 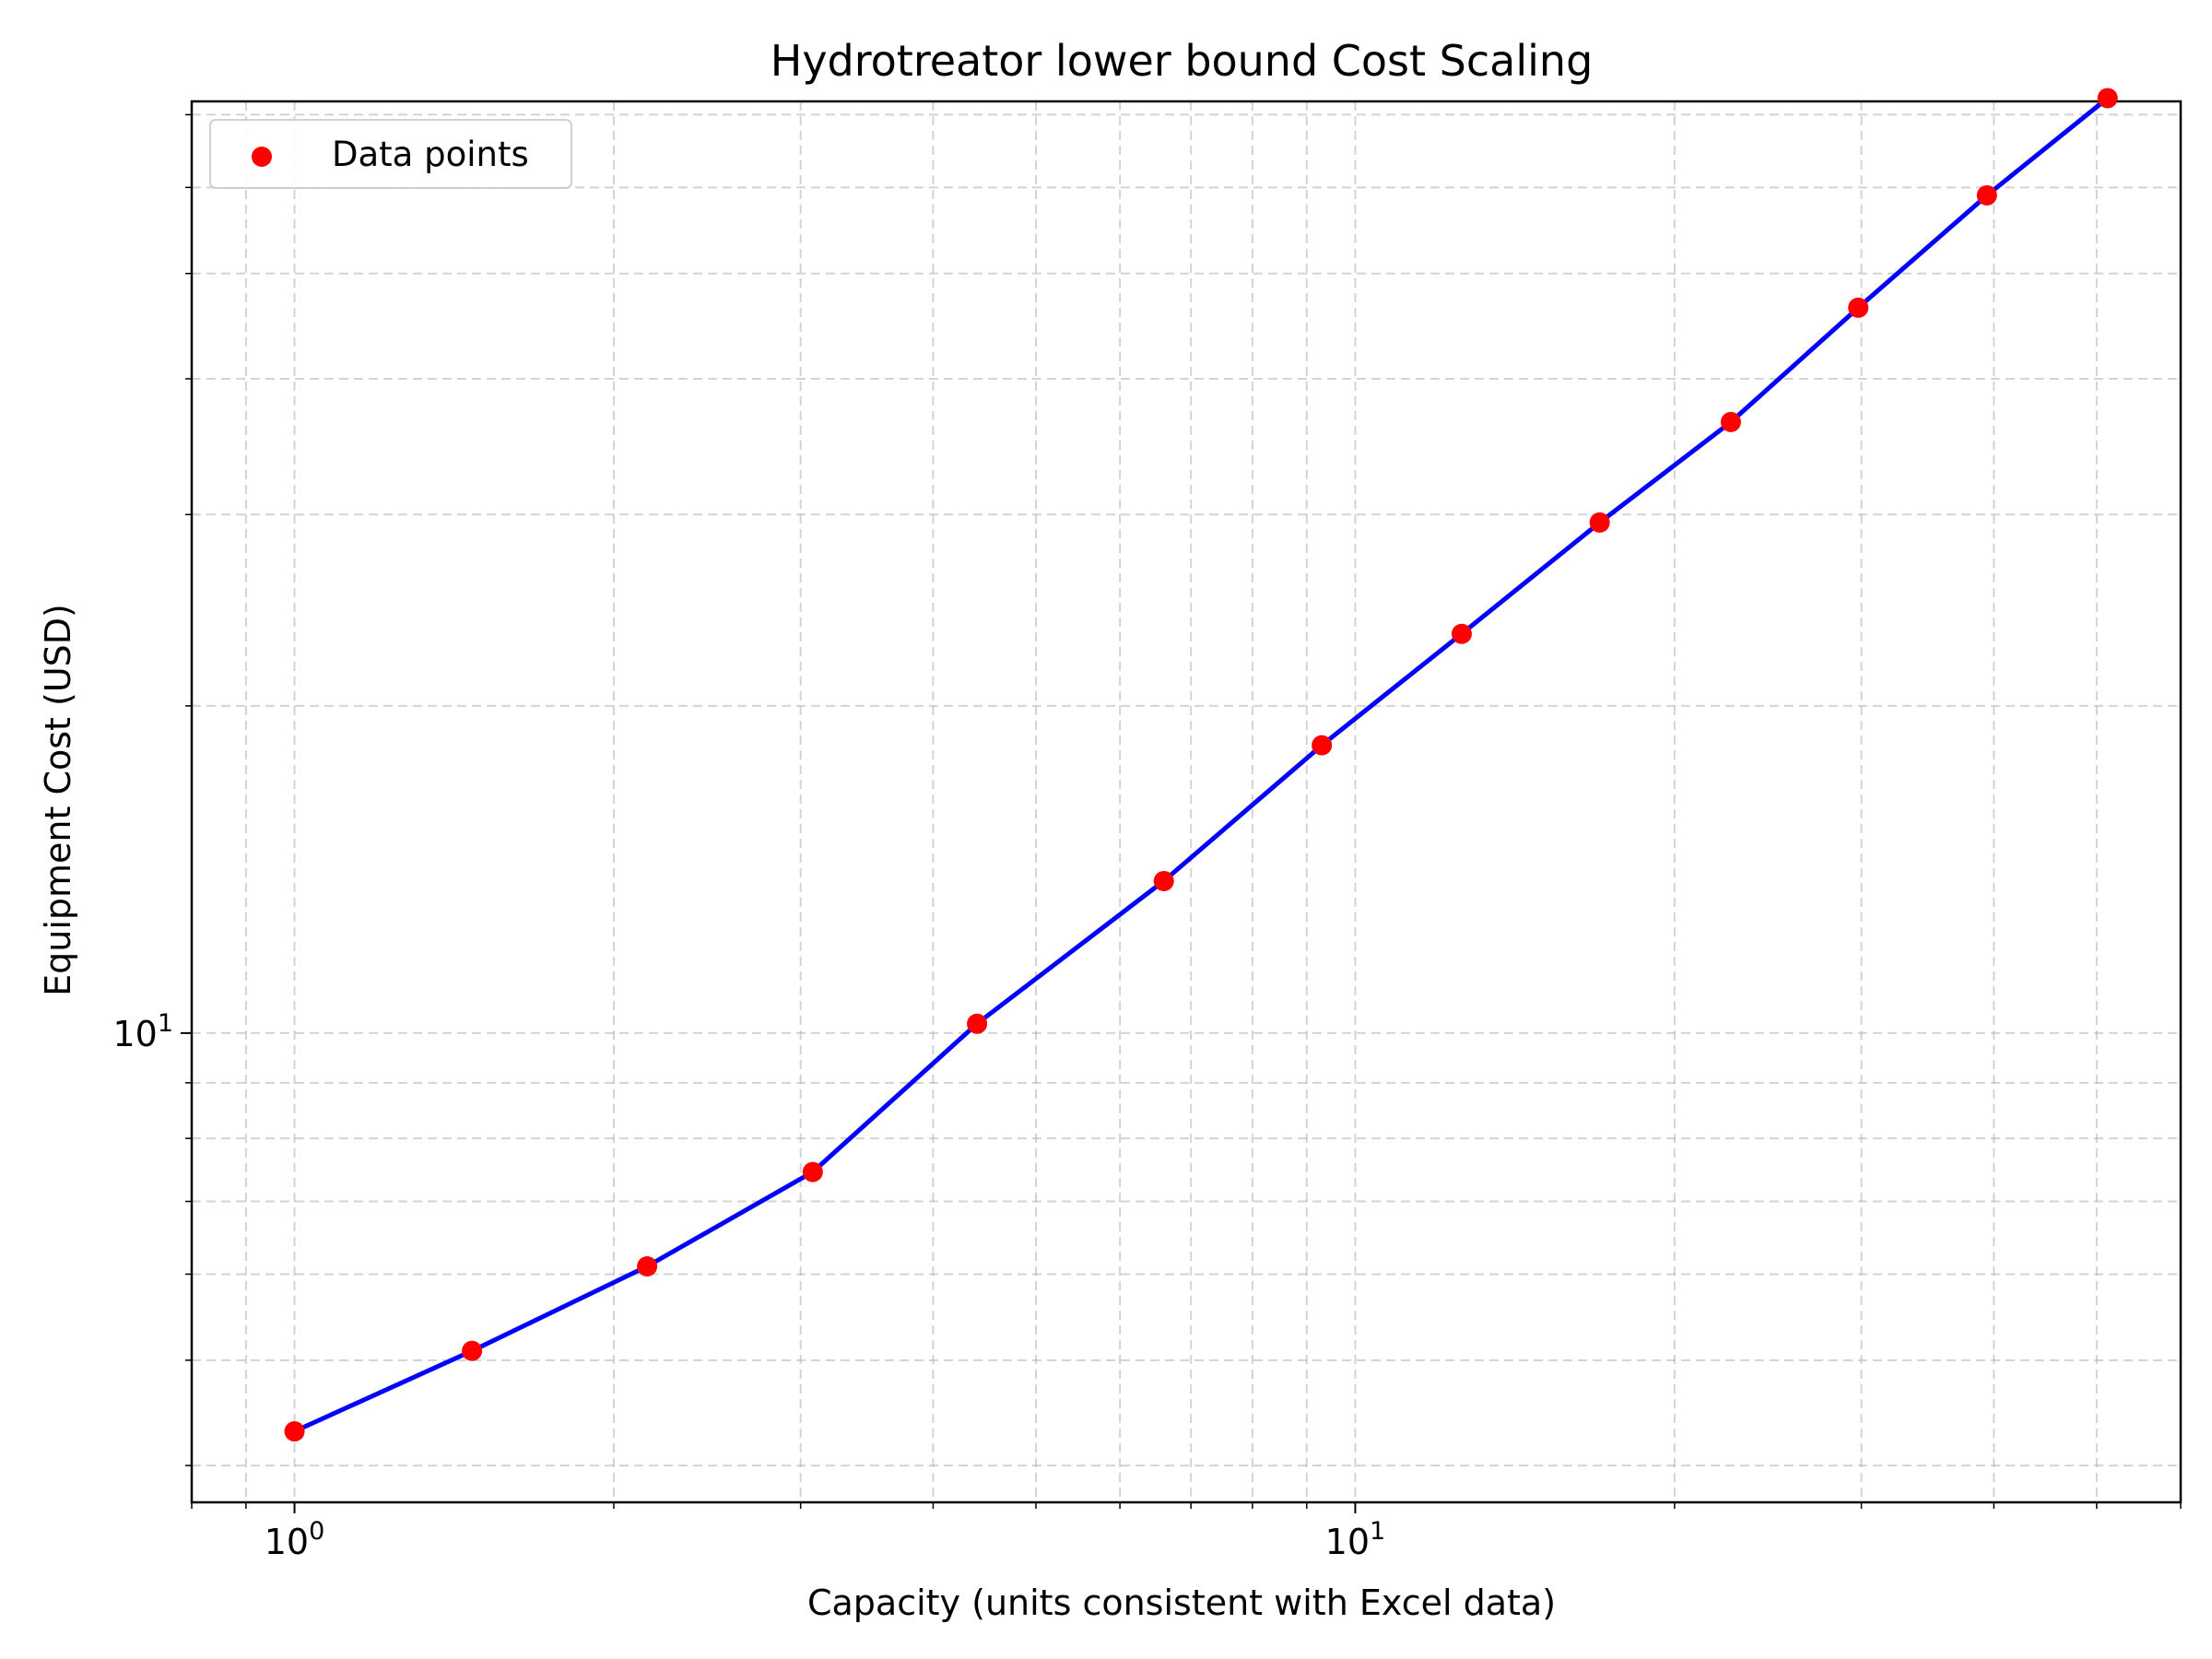 I want to click on y-tick-label: 101, so click(x=142, y=1031).